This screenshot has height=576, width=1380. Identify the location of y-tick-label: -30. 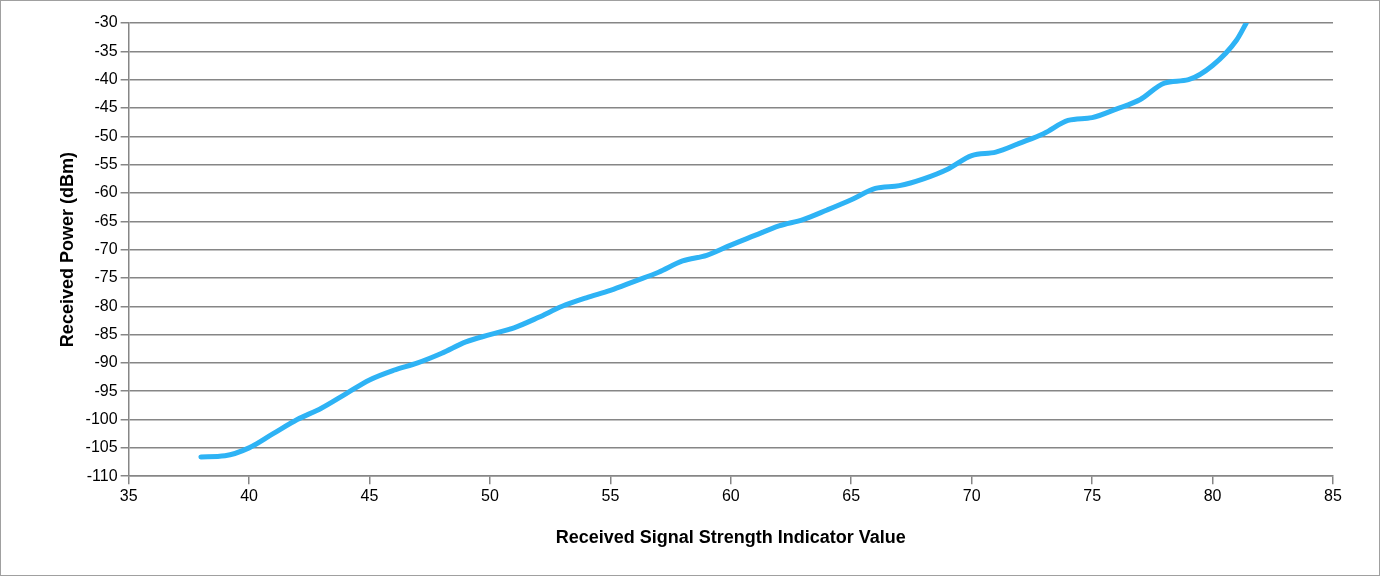
(106, 22).